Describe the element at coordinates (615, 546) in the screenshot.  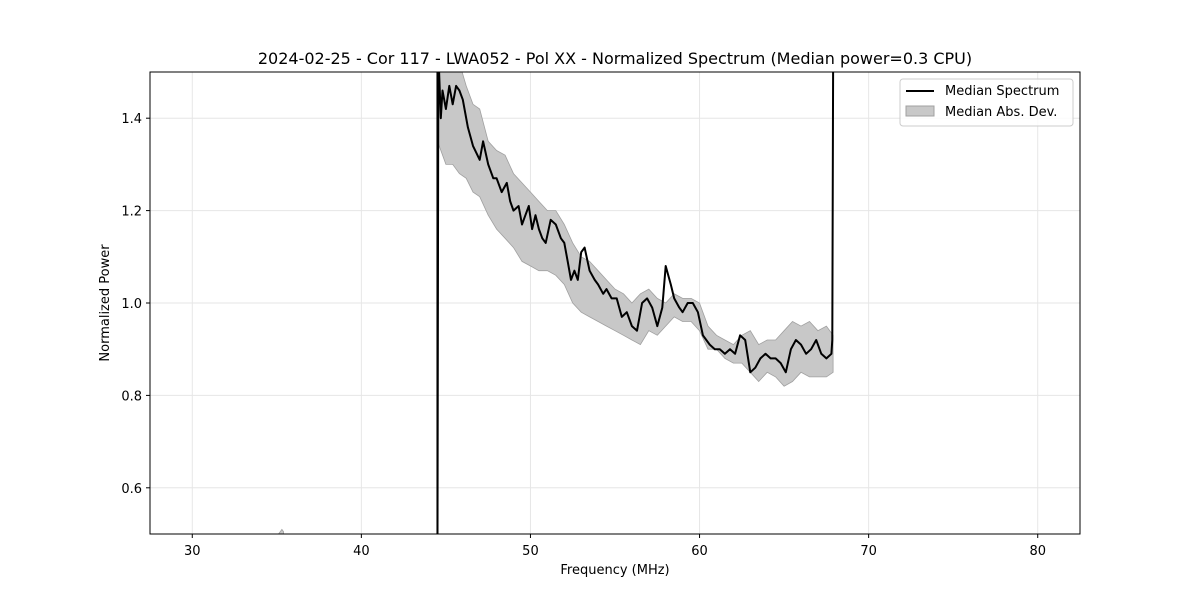
I see `x-axis: 30 40 50 60 70 80` at that location.